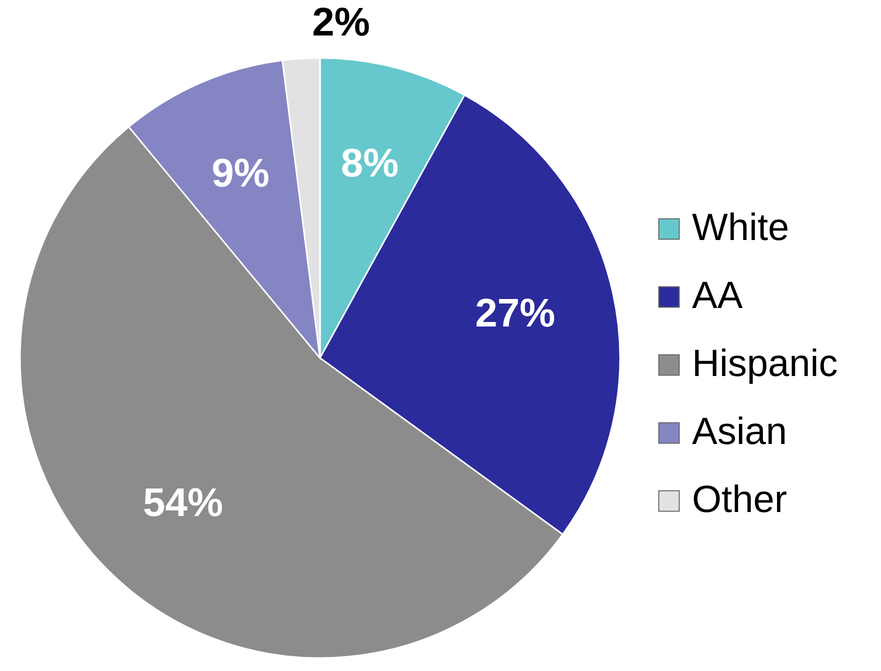 Image resolution: width=881 pixels, height=671 pixels. Describe the element at coordinates (740, 500) in the screenshot. I see `legend-label: Other` at that location.